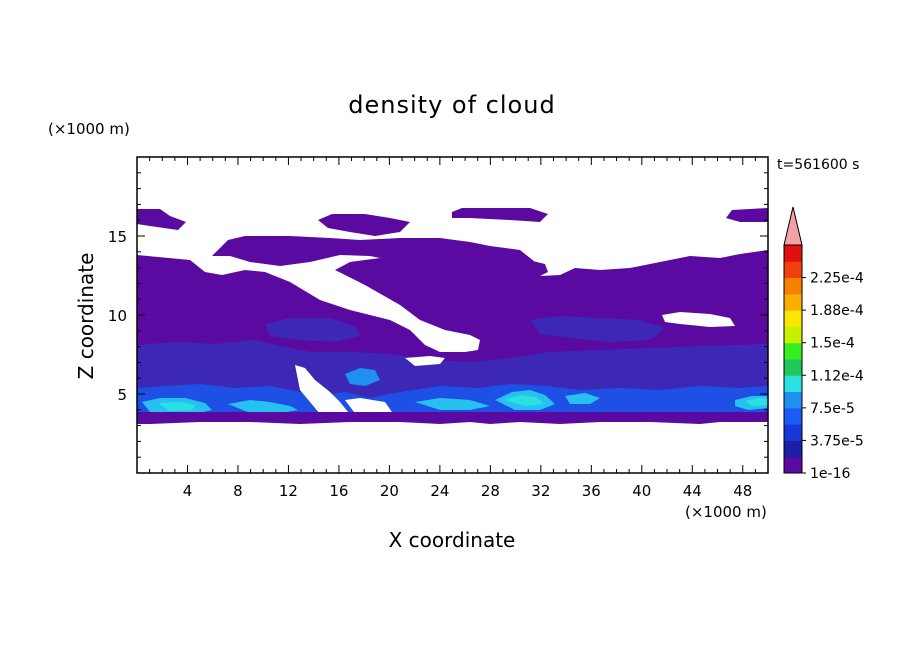 The image size is (904, 654). I want to click on x-tick-label: 4, so click(188, 491).